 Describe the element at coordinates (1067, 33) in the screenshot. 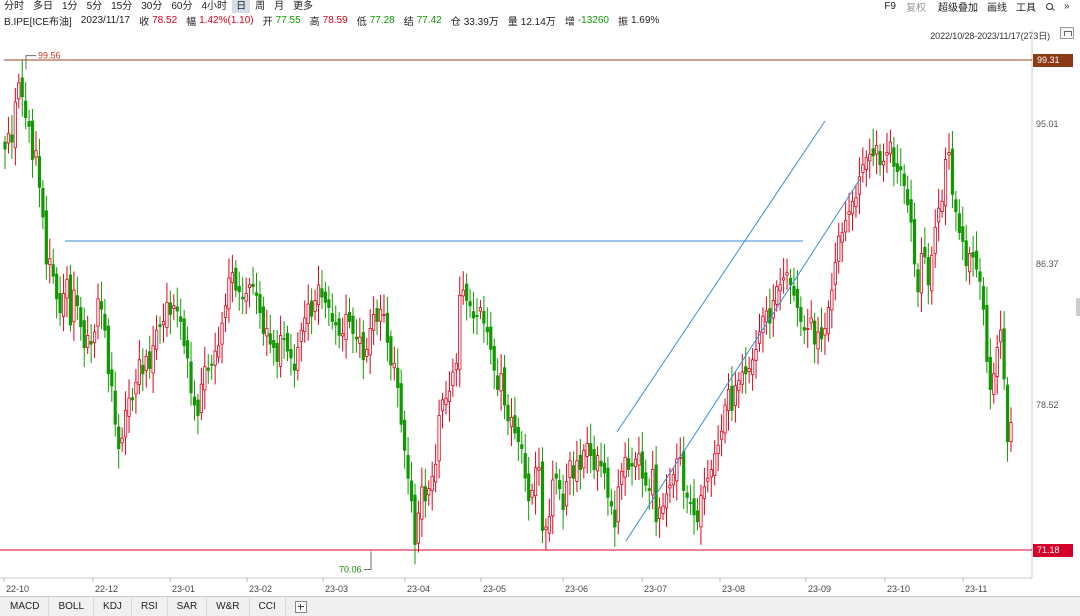

I see `range-select-button` at that location.